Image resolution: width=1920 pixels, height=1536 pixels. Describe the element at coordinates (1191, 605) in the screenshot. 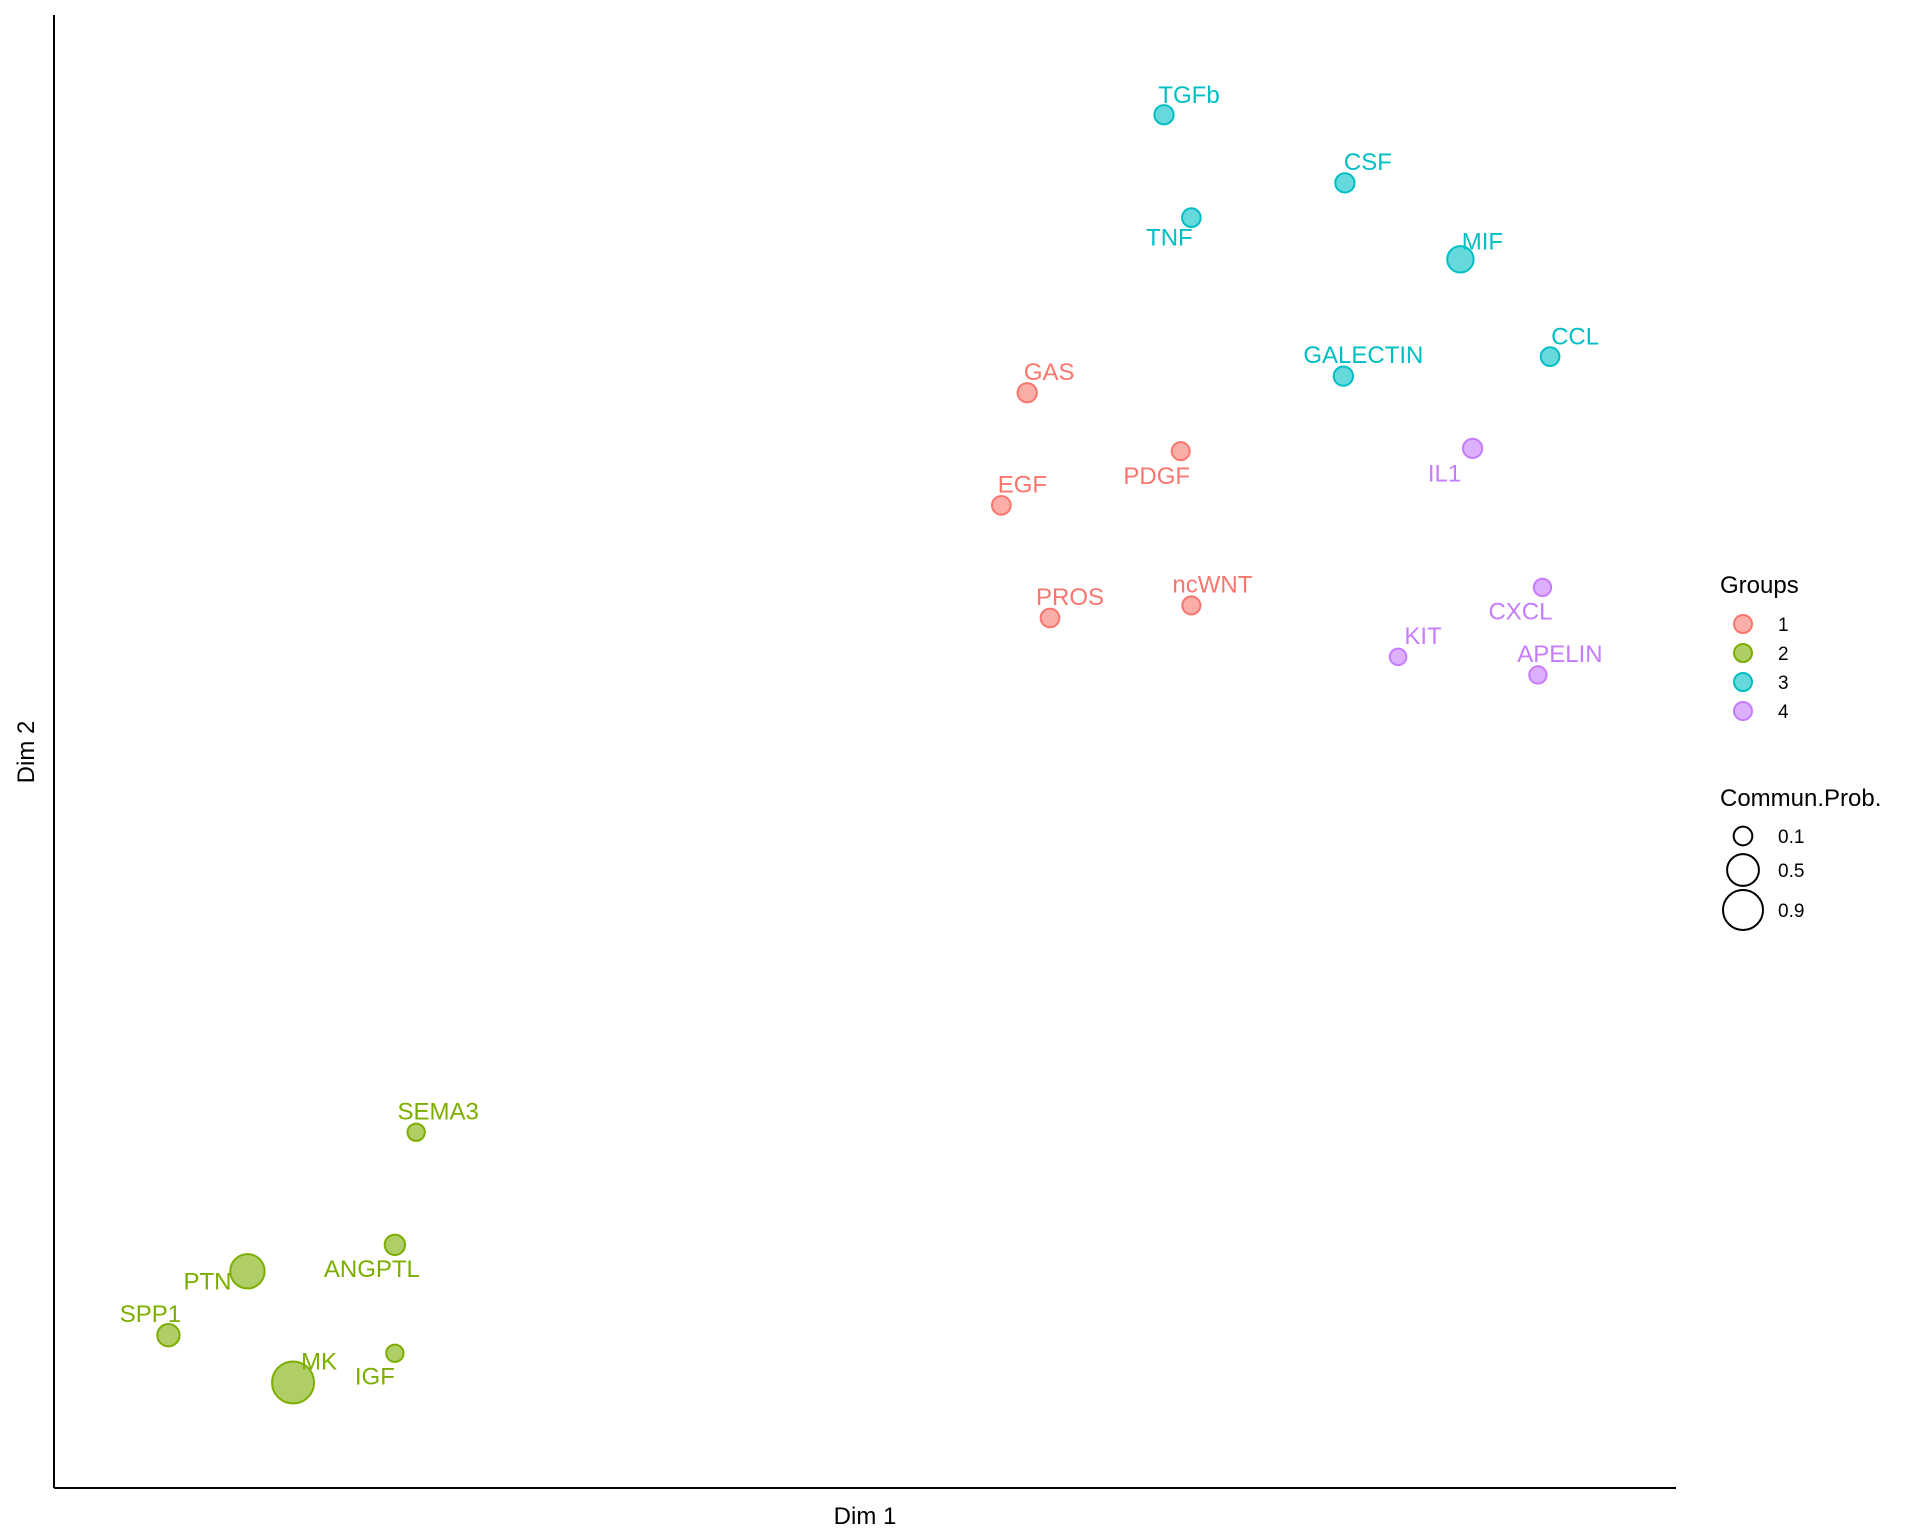

I see `point-ncwnt` at that location.